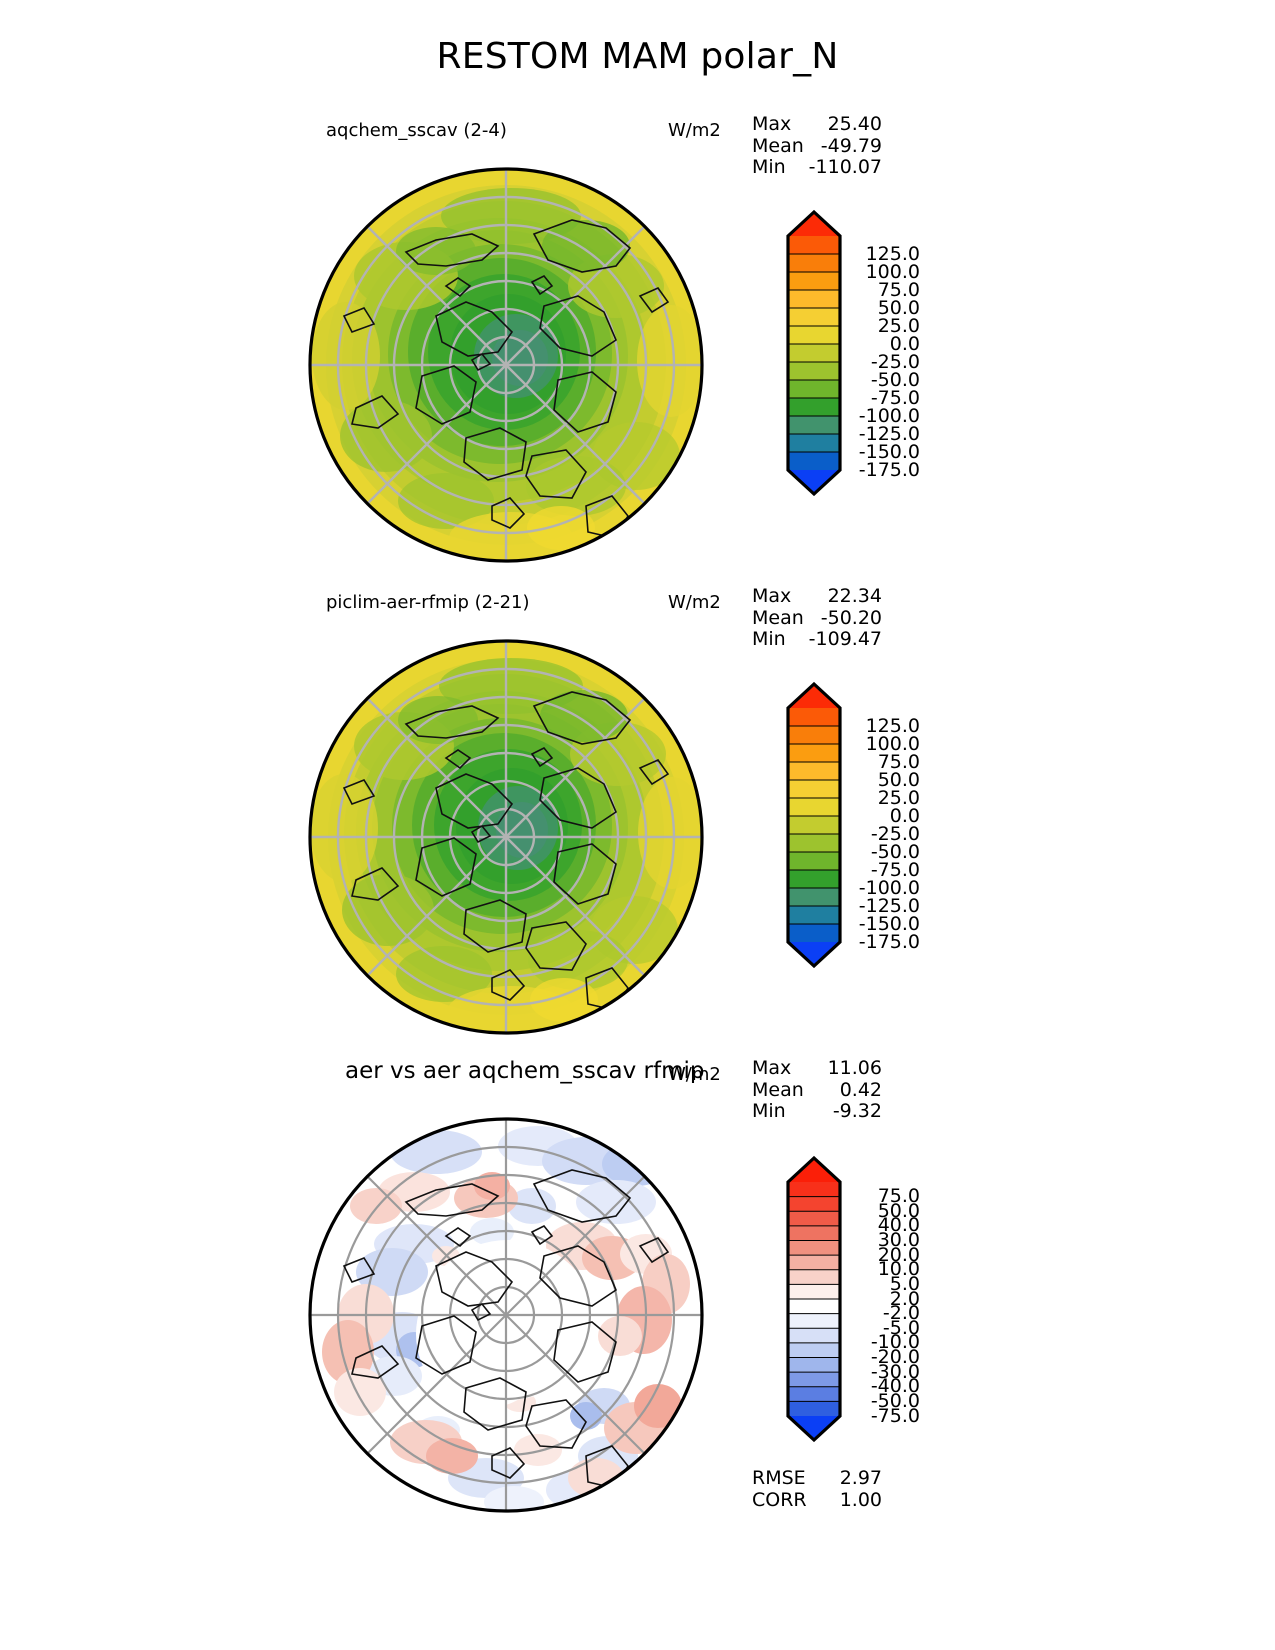 The width and height of the screenshot is (1275, 1650). What do you see at coordinates (898, 1225) in the screenshot?
I see `colorbar-tick-label: 40.0` at bounding box center [898, 1225].